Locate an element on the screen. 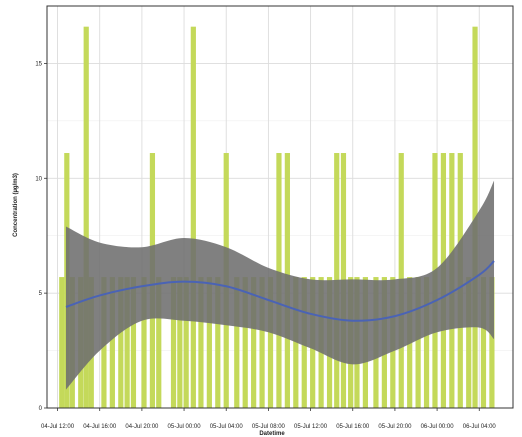 The image size is (522, 437). smooth-line is located at coordinates (280, 291).